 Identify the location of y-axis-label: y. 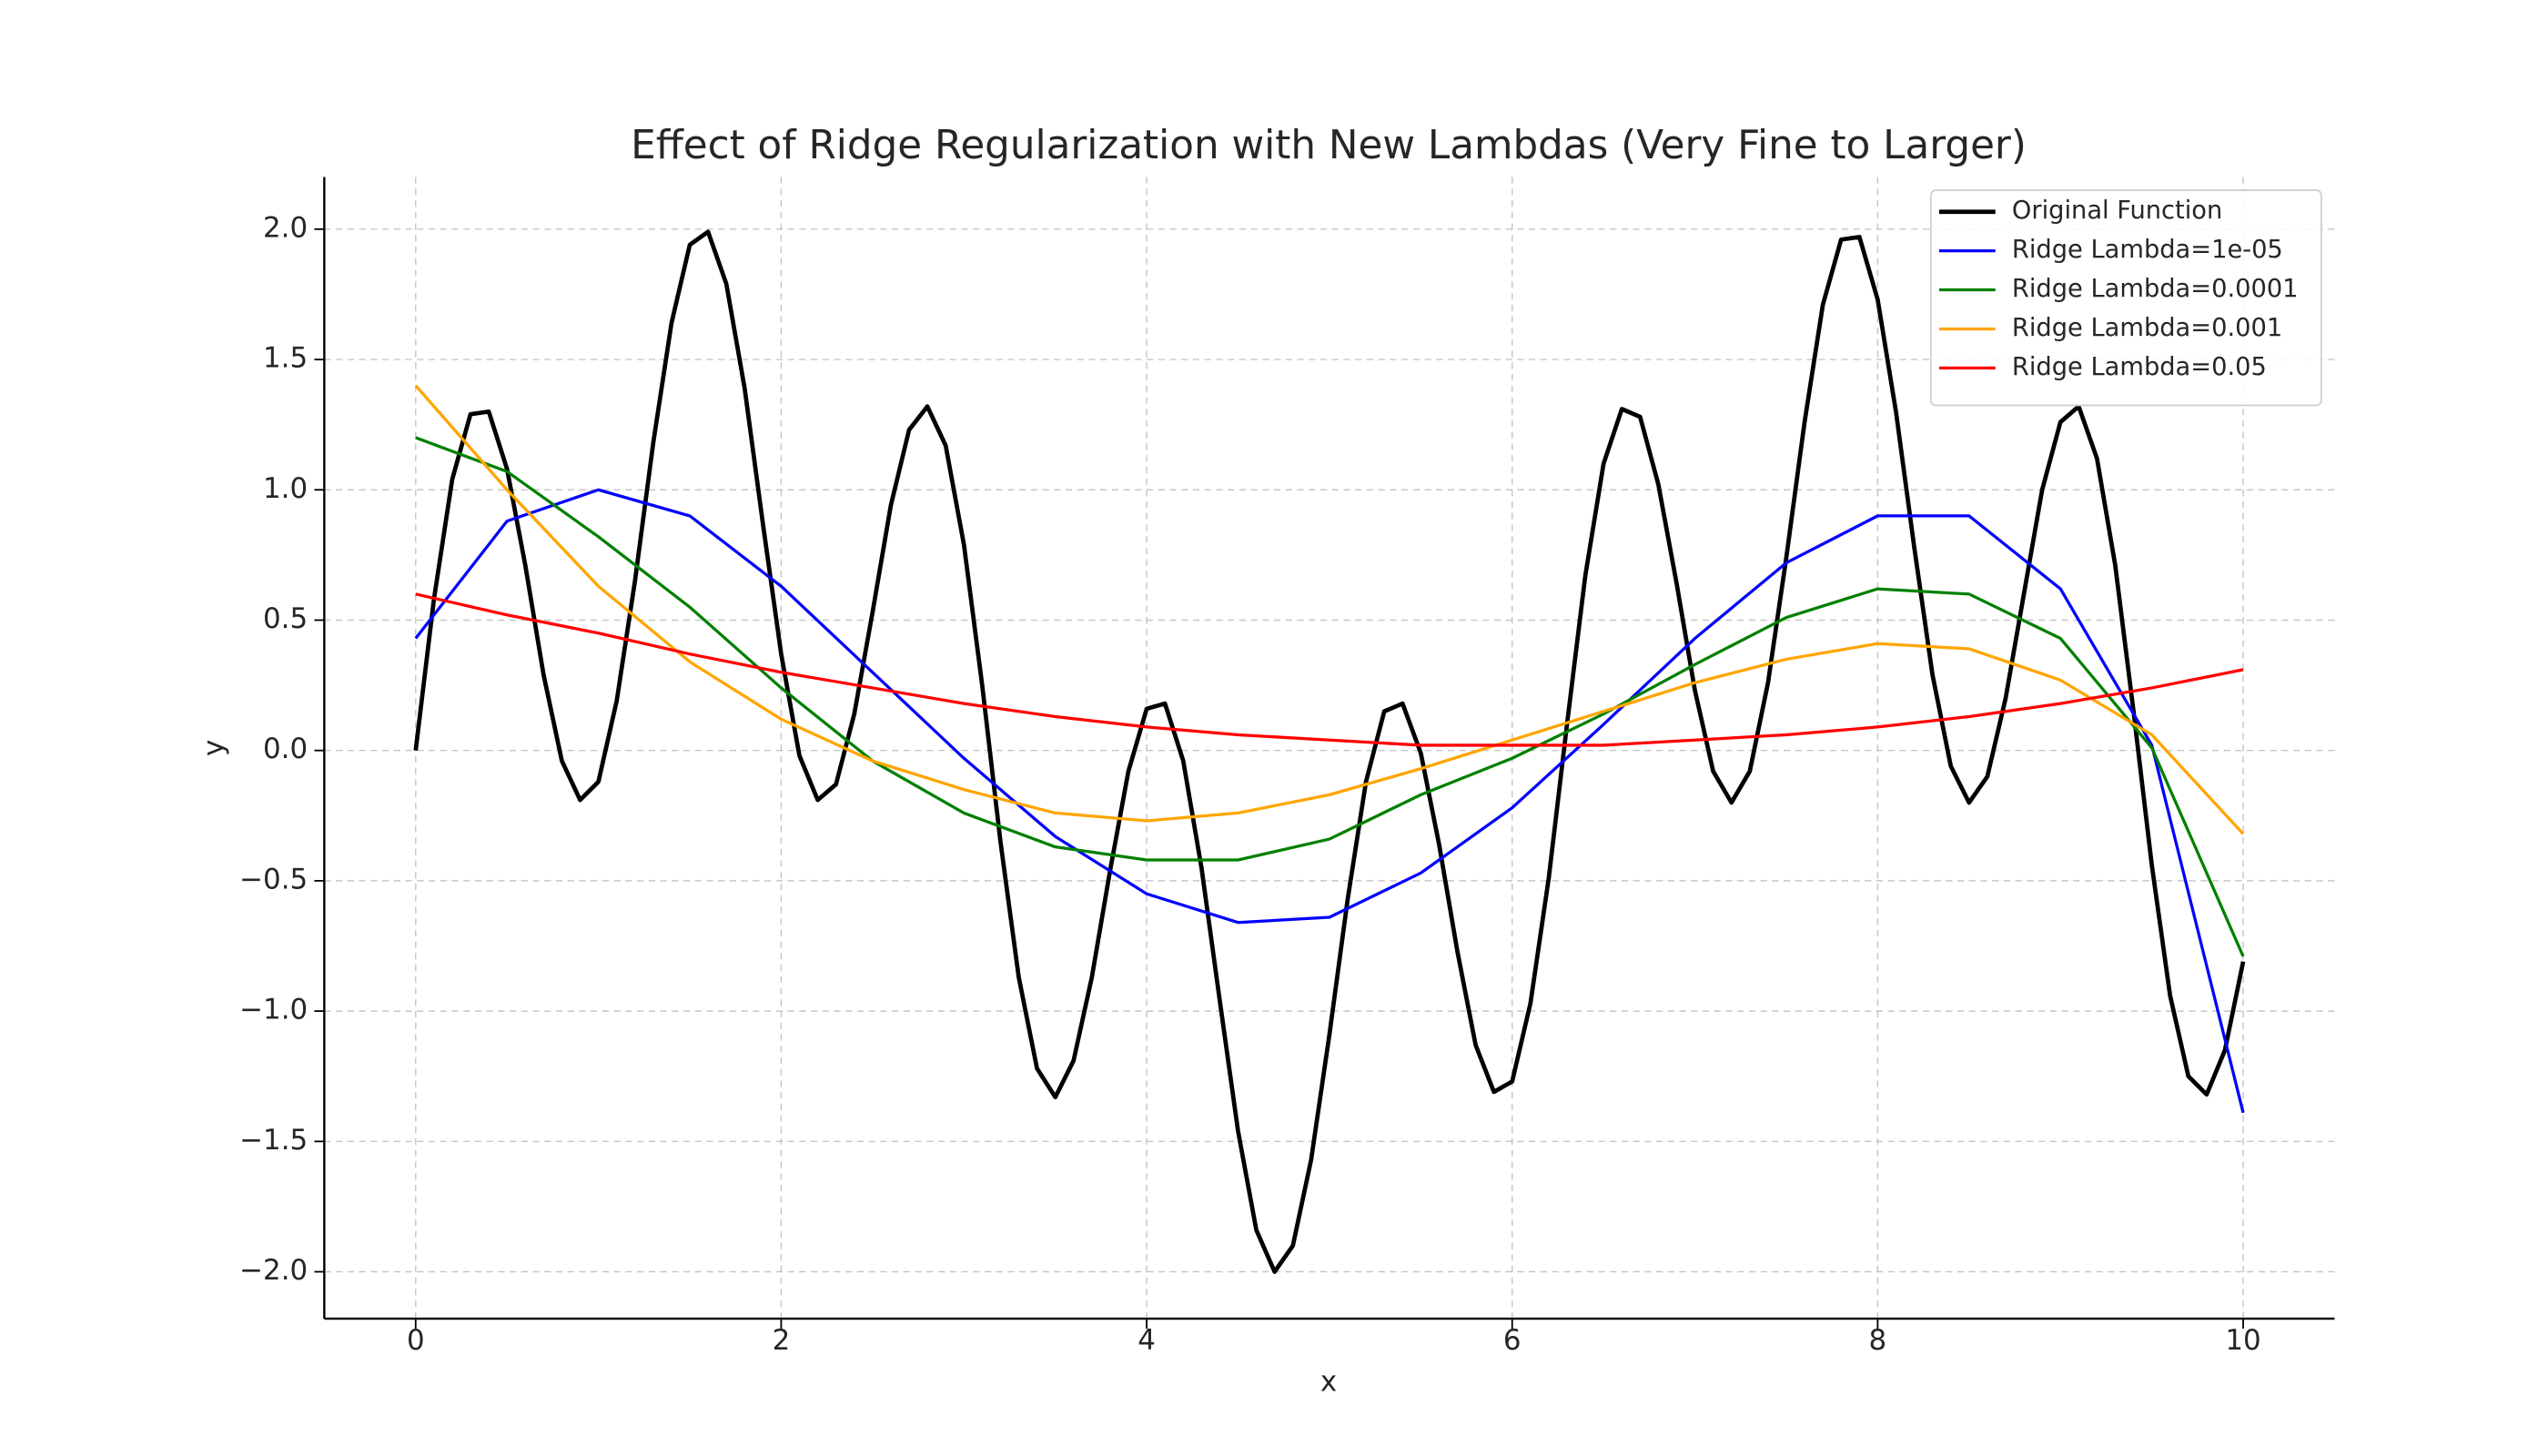
(214, 748).